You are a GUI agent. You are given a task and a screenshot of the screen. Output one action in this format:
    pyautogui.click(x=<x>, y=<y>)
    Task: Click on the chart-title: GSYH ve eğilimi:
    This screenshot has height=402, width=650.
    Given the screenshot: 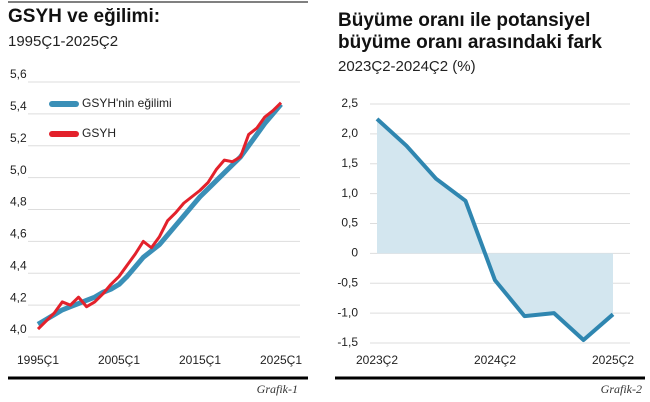 What is the action you would take?
    pyautogui.click(x=84, y=16)
    